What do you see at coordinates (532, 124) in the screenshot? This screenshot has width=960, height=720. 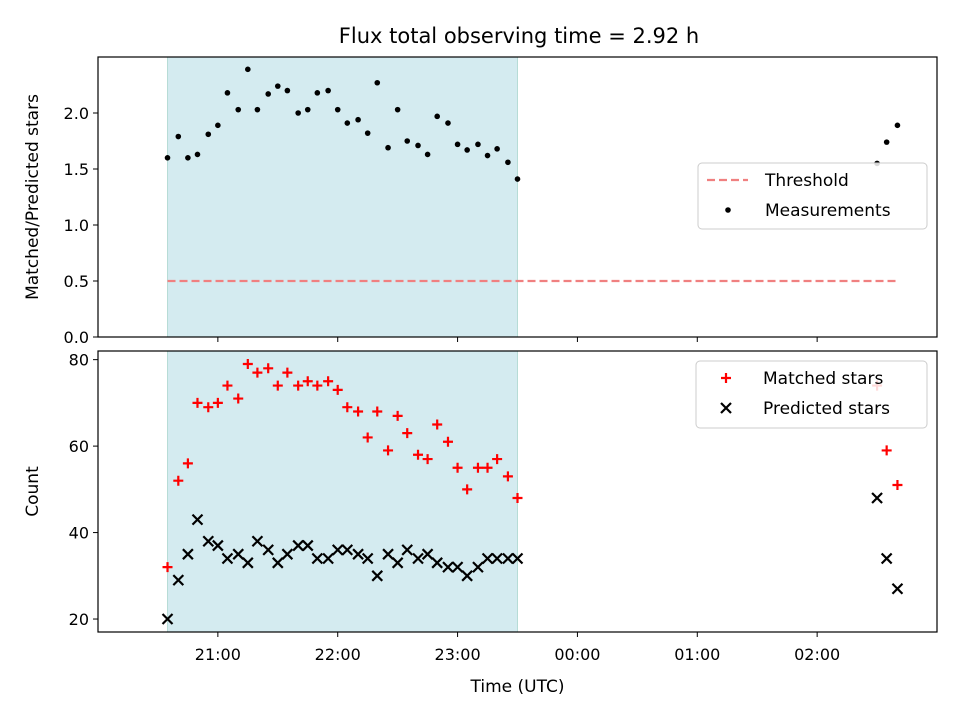 I see `series-measurements` at bounding box center [532, 124].